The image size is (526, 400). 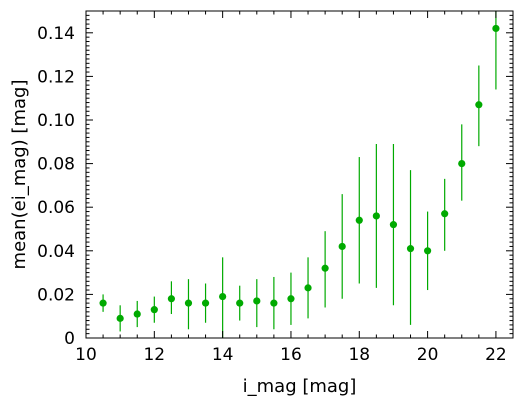 I want to click on x-tick-label: 16, so click(x=291, y=355).